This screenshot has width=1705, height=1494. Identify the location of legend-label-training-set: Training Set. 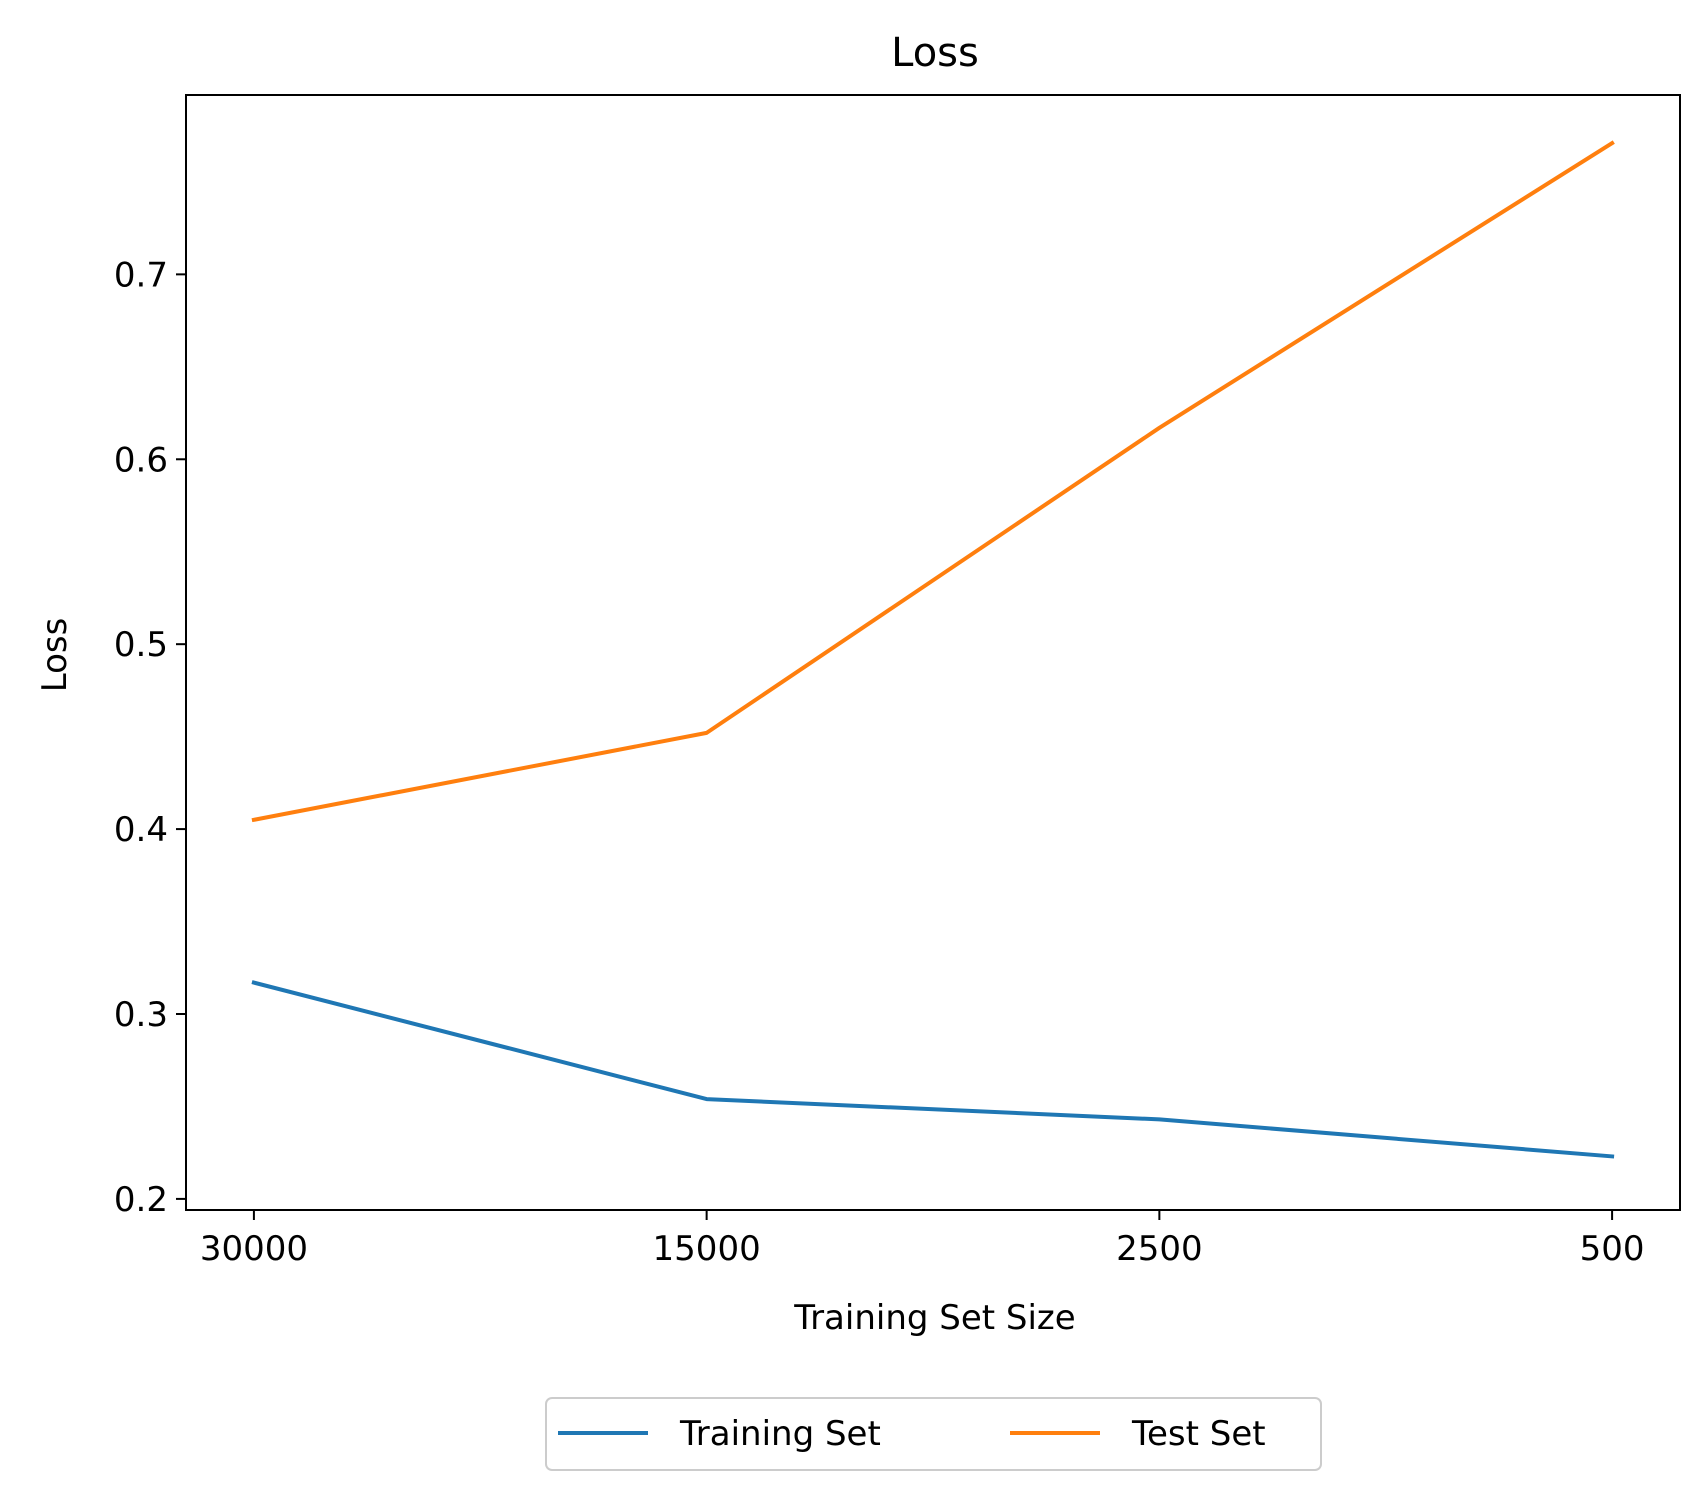
(780, 1434).